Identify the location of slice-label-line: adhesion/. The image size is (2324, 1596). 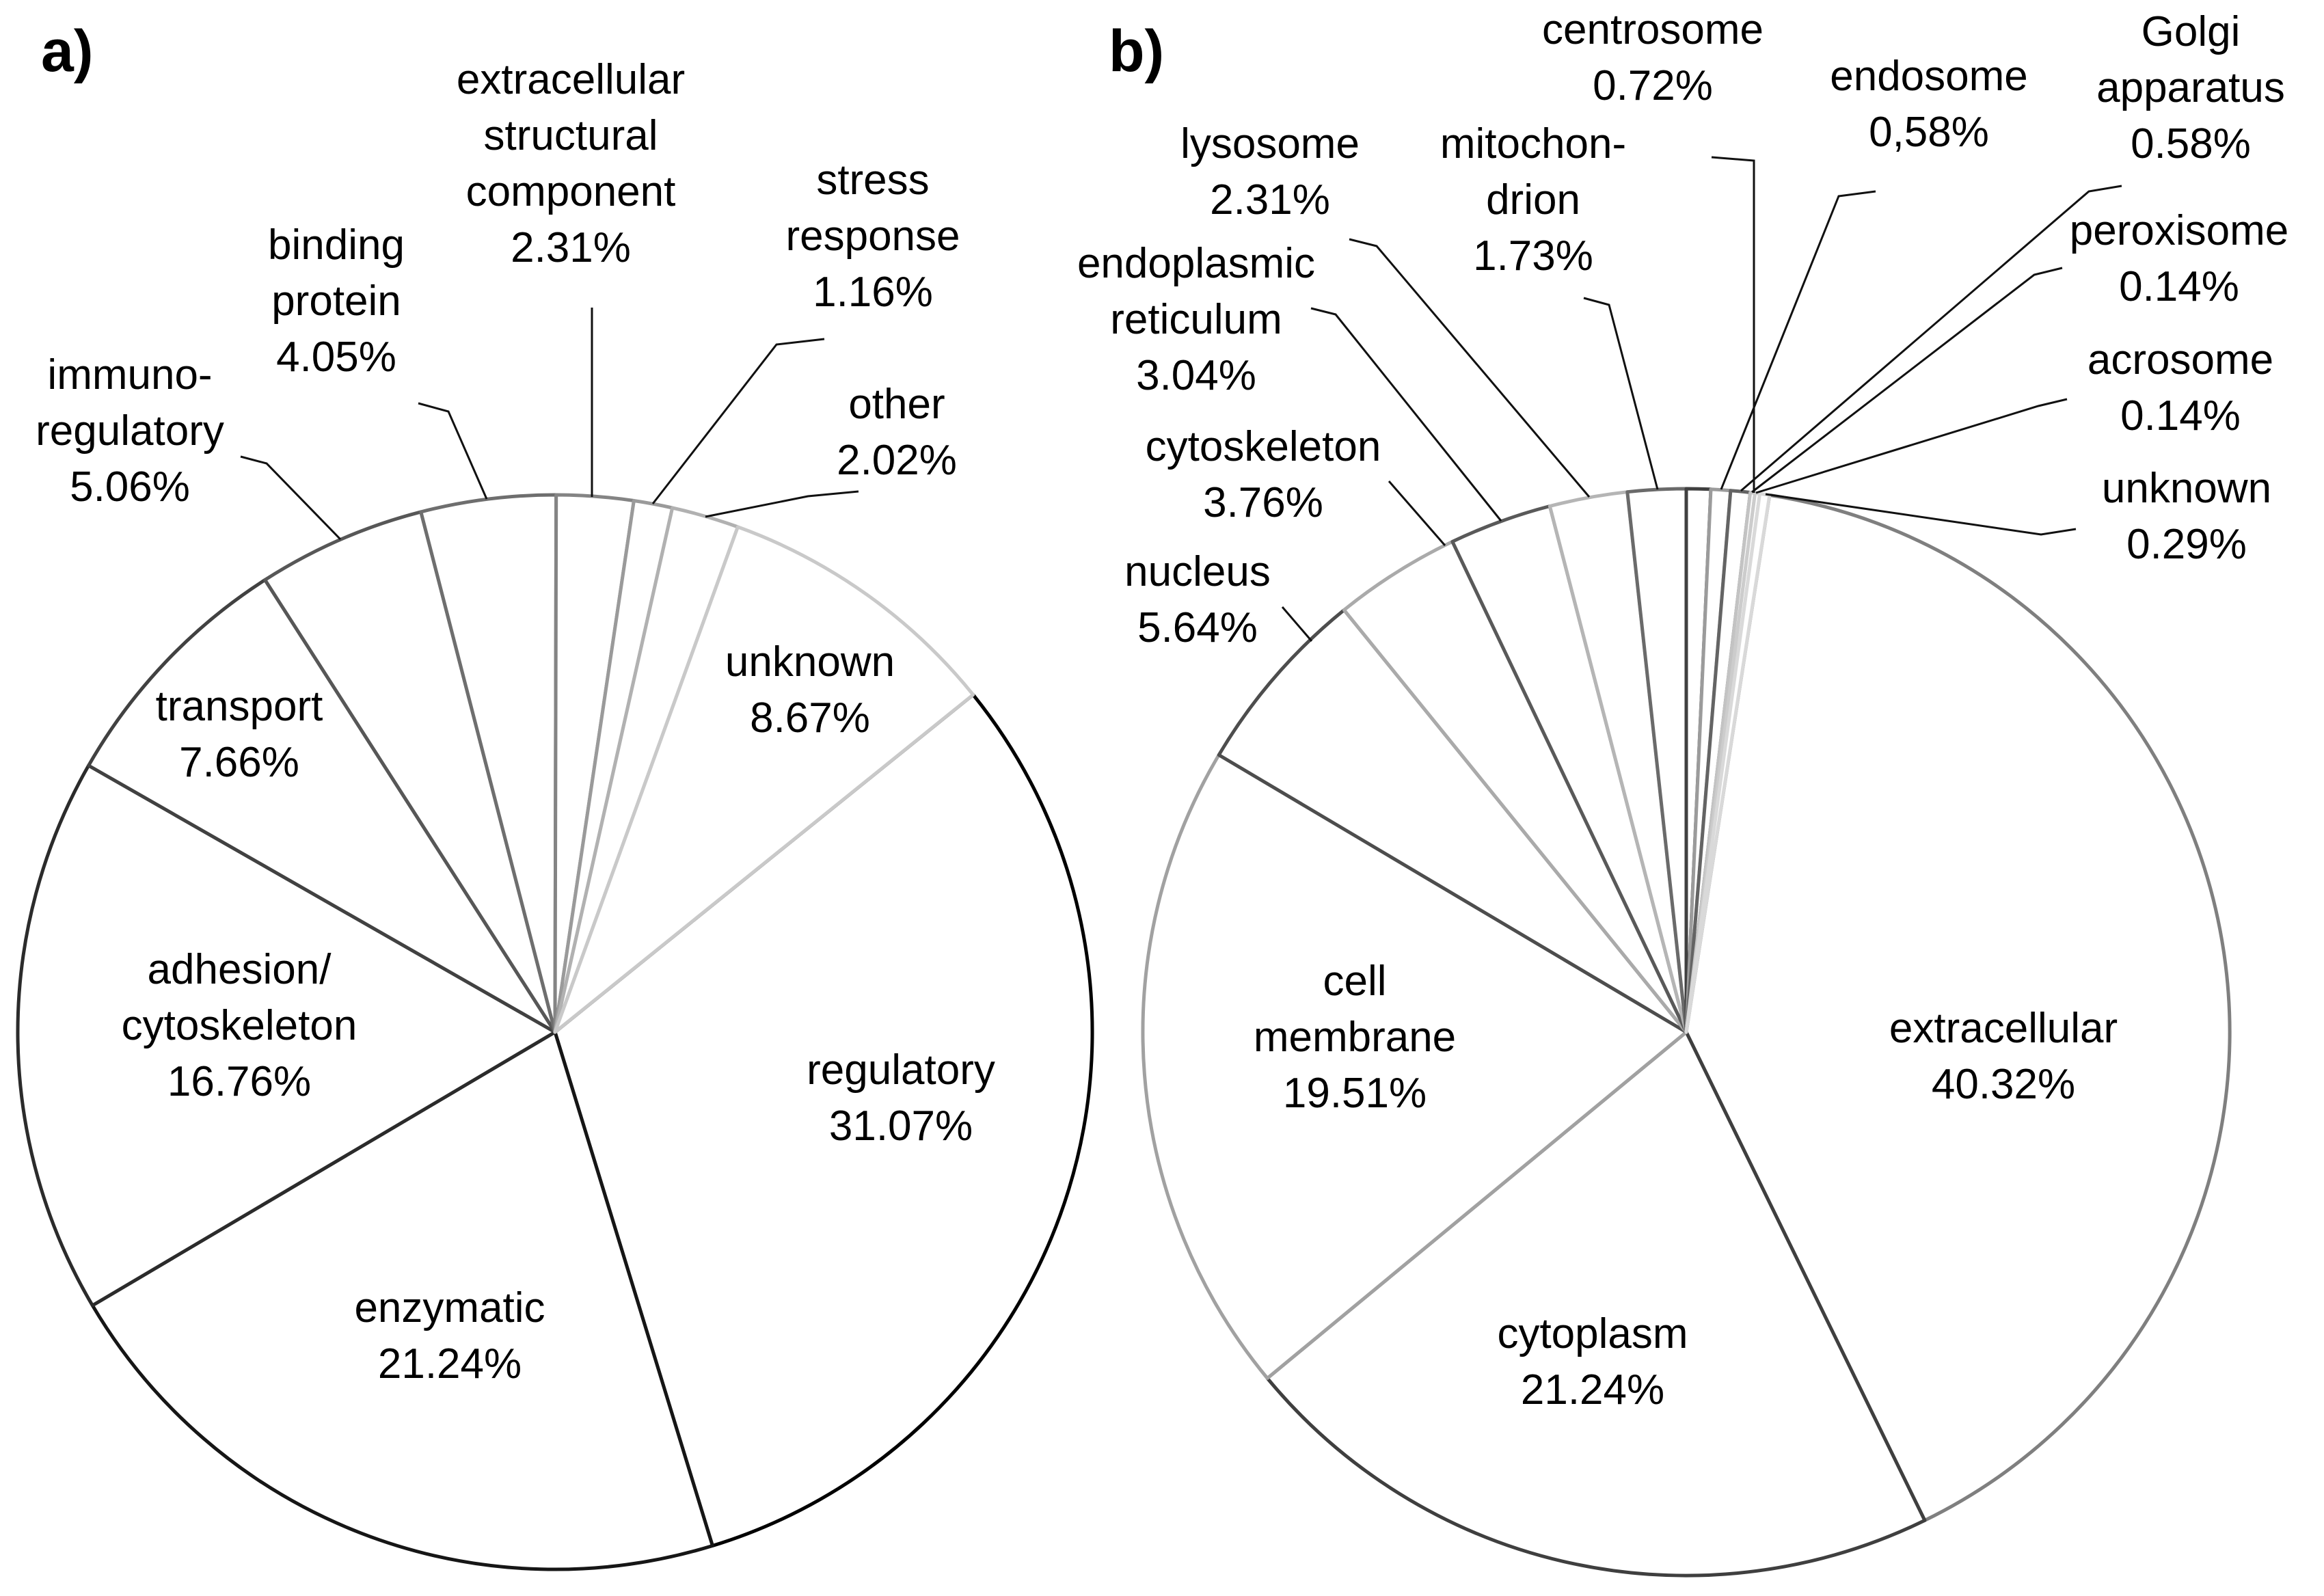
(239, 969).